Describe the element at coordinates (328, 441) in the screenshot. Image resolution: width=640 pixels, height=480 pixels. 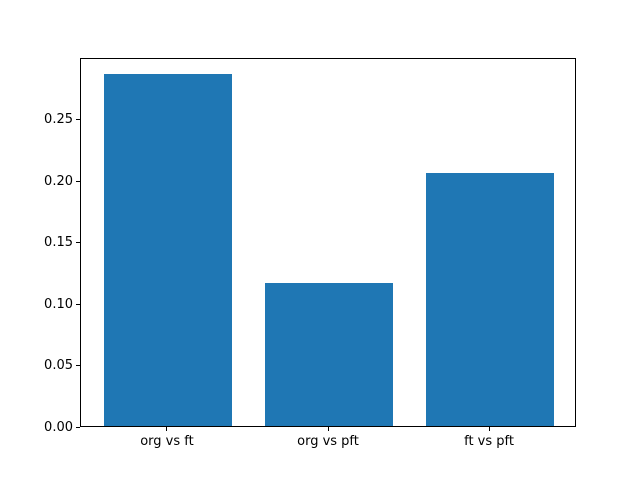
I see `x-tick-label: org vs pft` at that location.